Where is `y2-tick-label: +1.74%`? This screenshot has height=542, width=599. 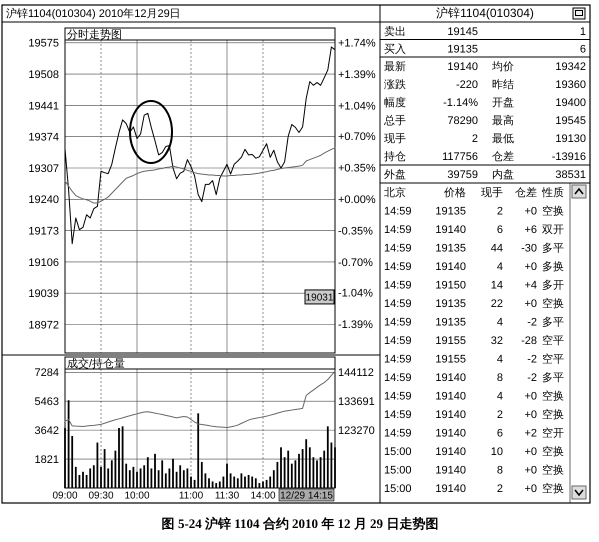
y2-tick-label: +1.74% is located at coordinates (357, 44).